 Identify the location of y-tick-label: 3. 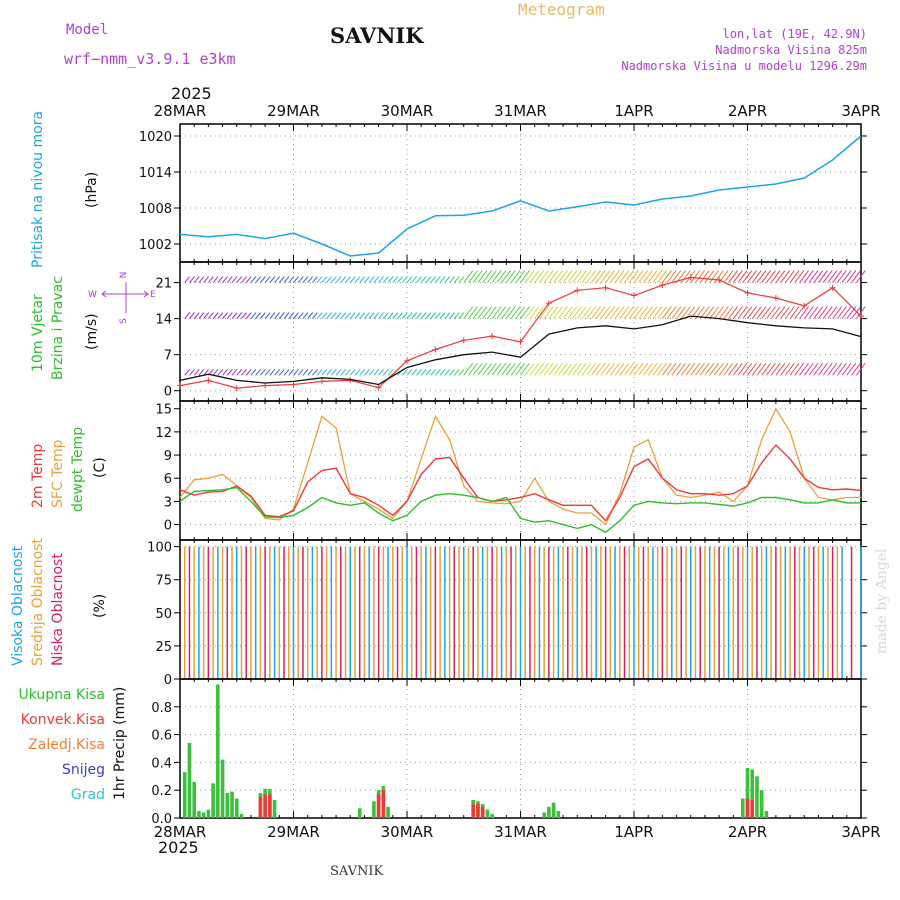
(168, 502).